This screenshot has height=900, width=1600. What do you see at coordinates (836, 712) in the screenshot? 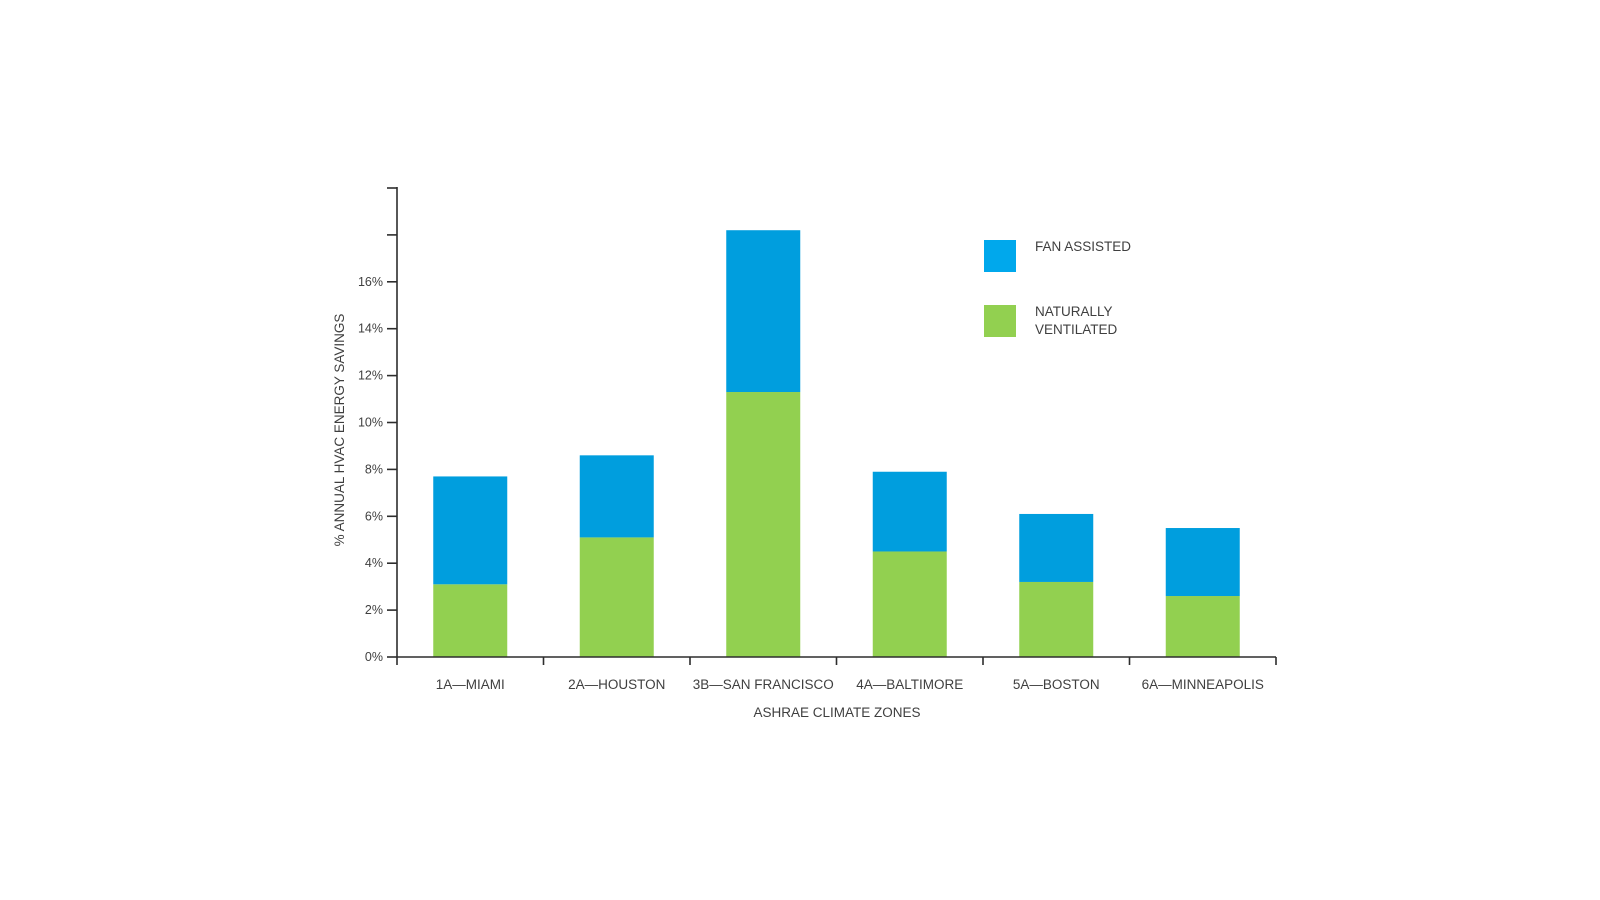
I see `x-axis-title: ASHRAE CLIMATE ZONES` at bounding box center [836, 712].